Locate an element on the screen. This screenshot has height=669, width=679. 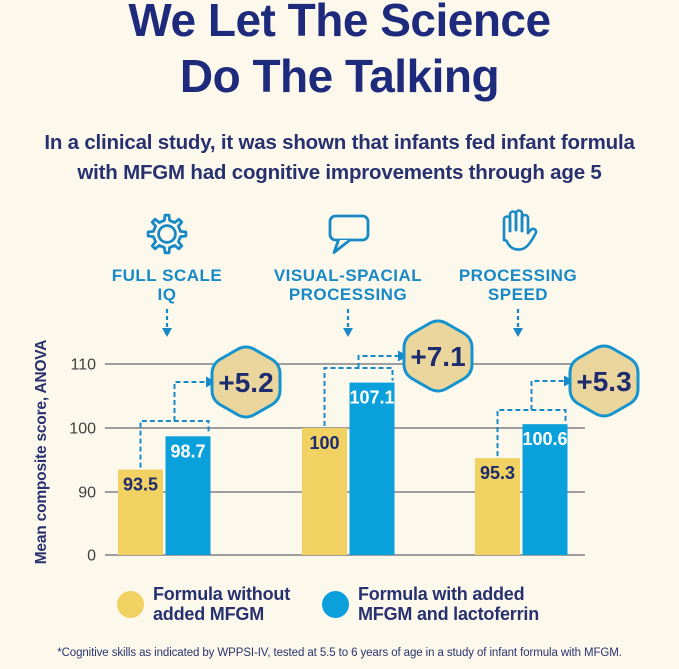
skill-full-scale-iq: FULL SCALE IQ is located at coordinates (167, 271).